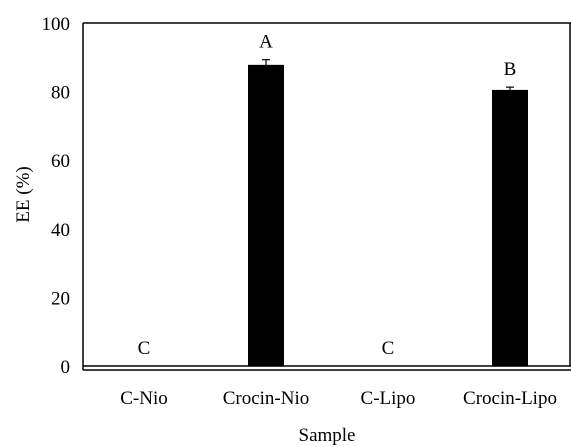 This screenshot has width=571, height=447. What do you see at coordinates (388, 76) in the screenshot?
I see `error-bars` at bounding box center [388, 76].